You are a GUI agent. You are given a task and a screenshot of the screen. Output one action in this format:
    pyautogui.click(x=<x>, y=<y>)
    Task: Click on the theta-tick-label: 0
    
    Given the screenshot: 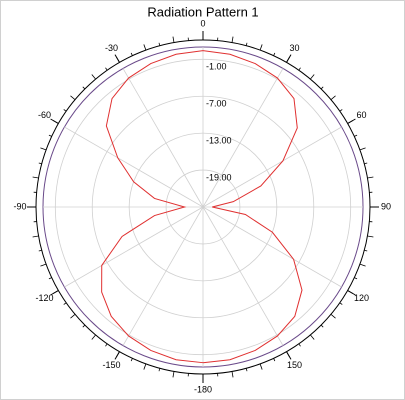 What is the action you would take?
    pyautogui.click(x=202, y=23)
    